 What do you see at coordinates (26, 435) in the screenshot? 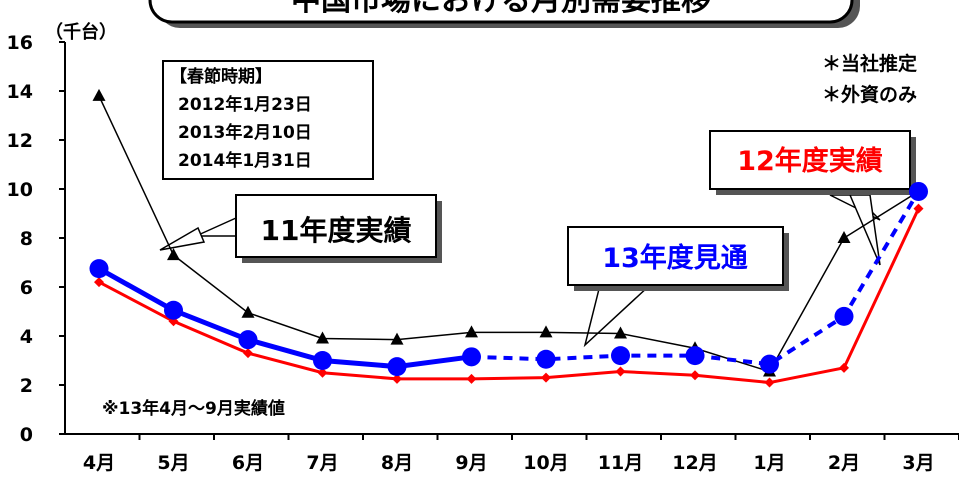
I see `y-tick-label: 0` at bounding box center [26, 435].